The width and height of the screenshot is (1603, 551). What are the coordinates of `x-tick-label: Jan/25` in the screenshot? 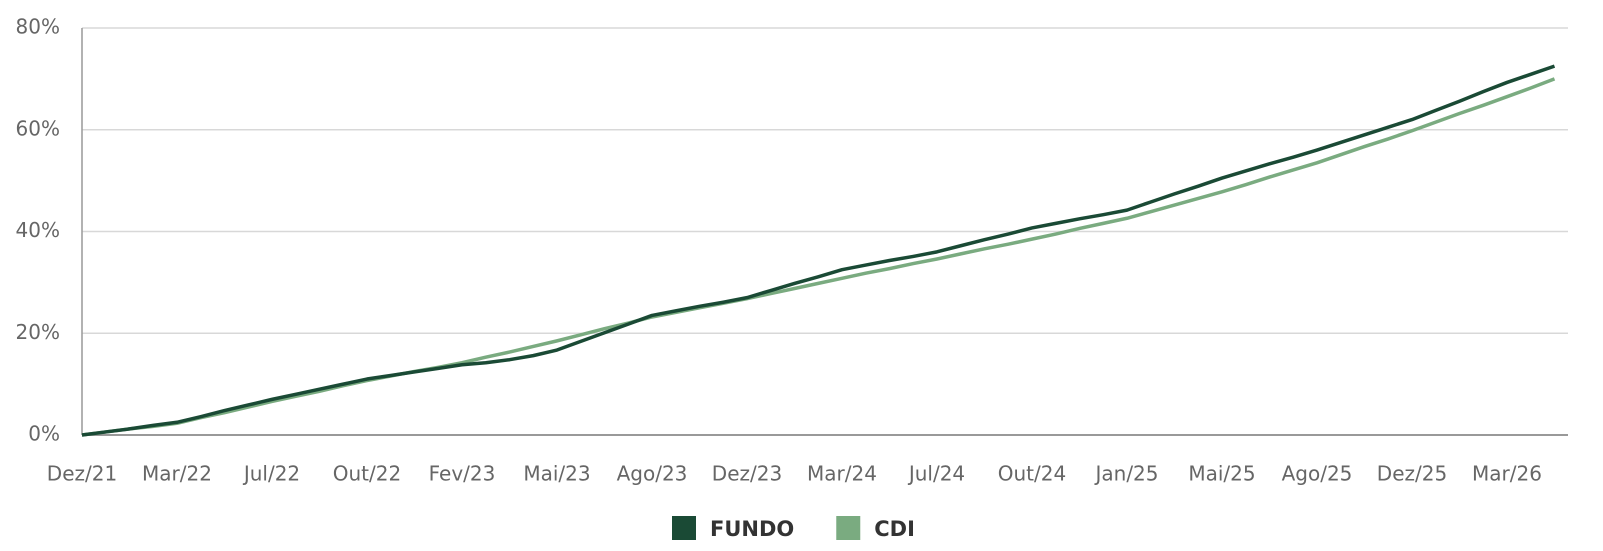 It's located at (1125, 474).